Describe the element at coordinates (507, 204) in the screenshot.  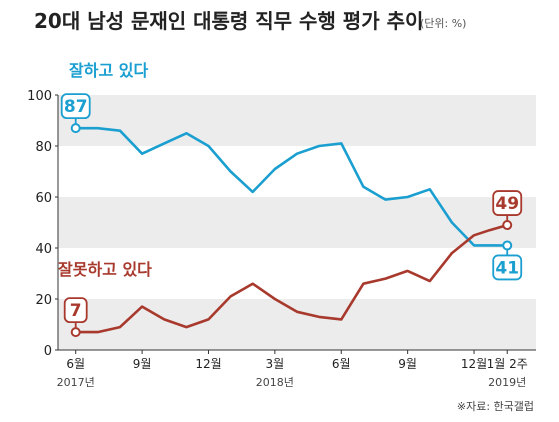
I see `data-label: 49` at that location.